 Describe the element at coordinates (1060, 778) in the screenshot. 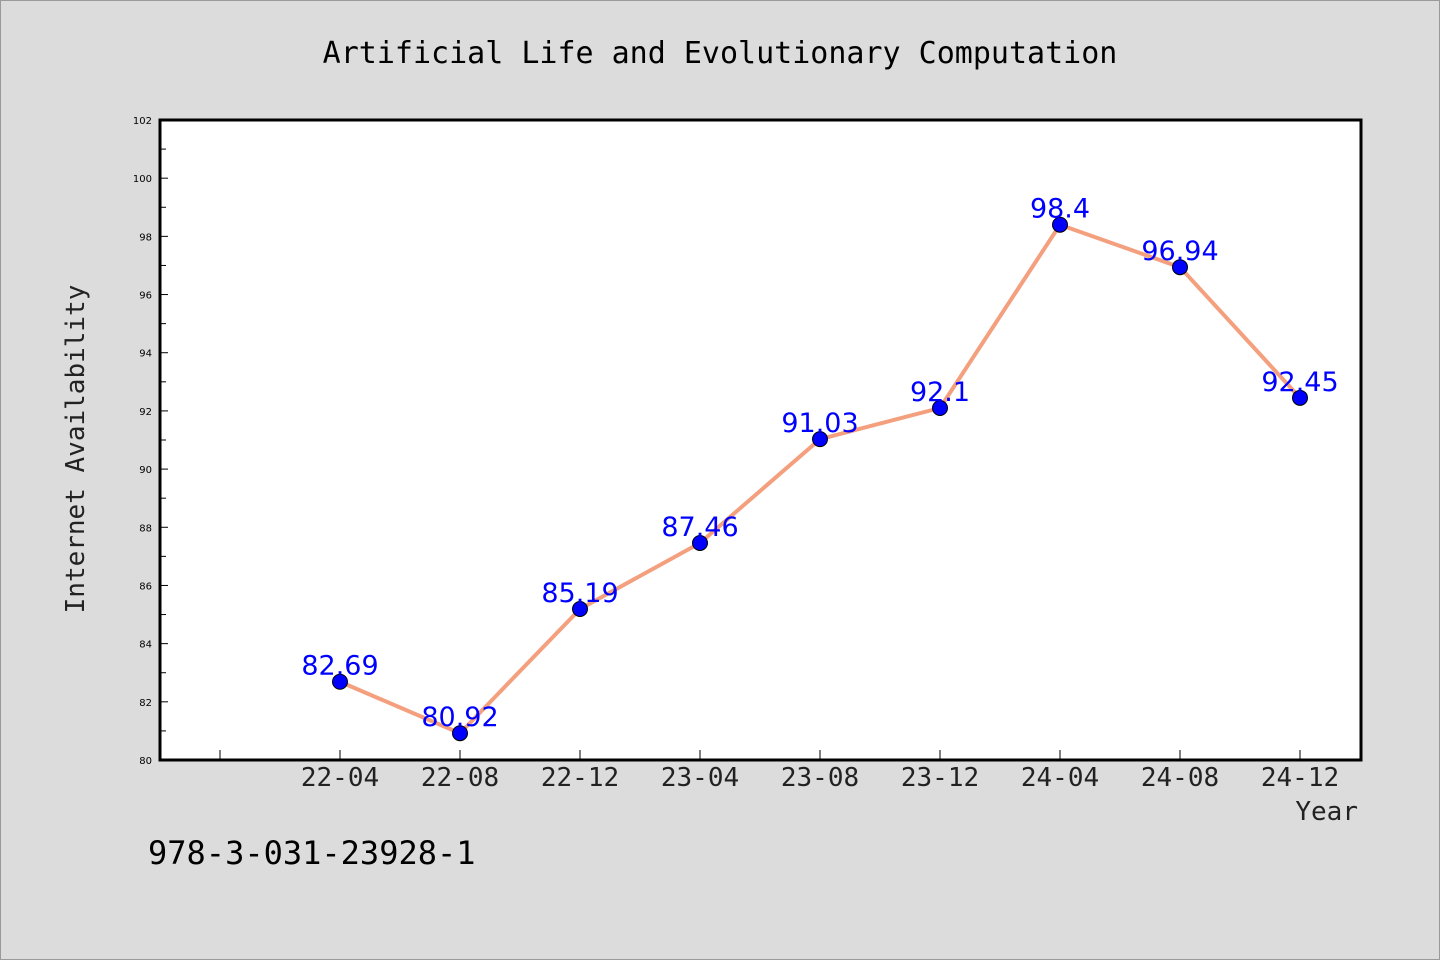

I see `x-tick-label: 24-04` at that location.